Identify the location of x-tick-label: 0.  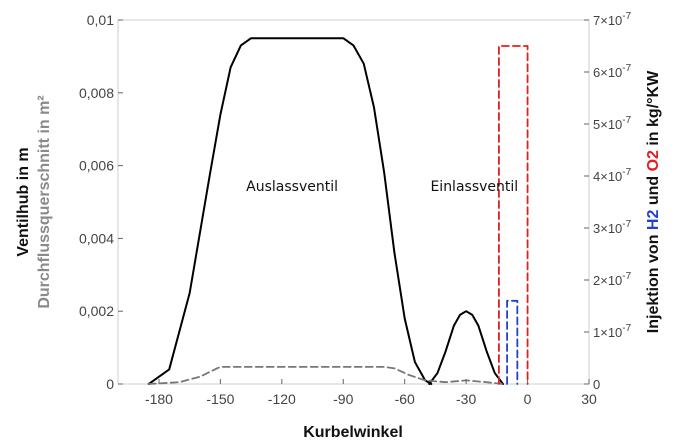
(528, 399).